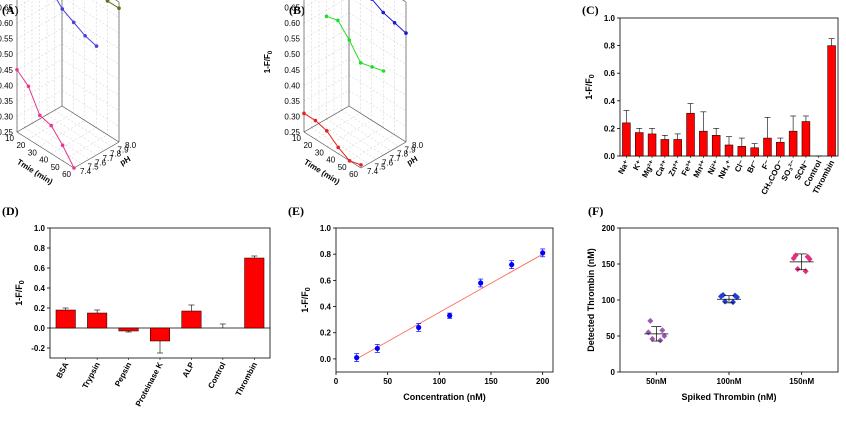 The image size is (846, 440). Describe the element at coordinates (610, 101) in the screenshot. I see `y-tick-label: 0.4` at that location.